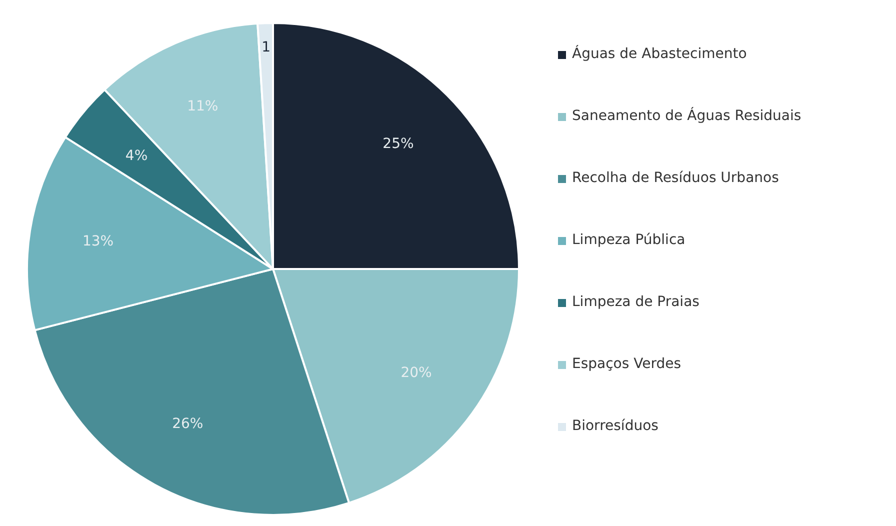 The image size is (896, 526). Describe the element at coordinates (98, 241) in the screenshot. I see `data-label: 13%` at that location.